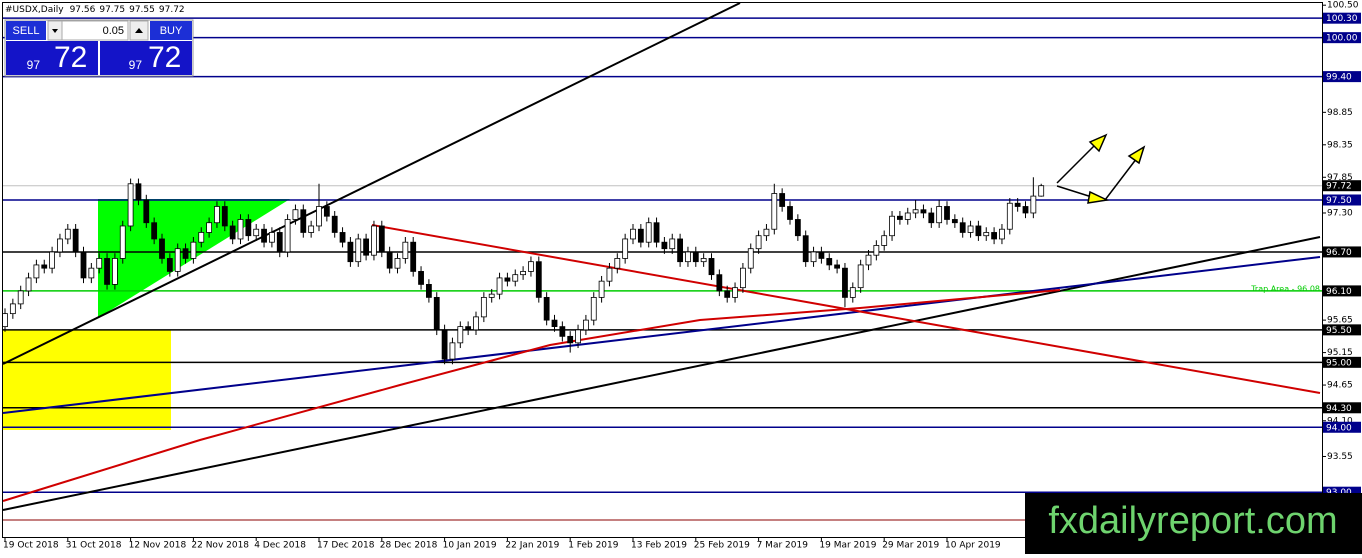 The height and width of the screenshot is (558, 1362). Describe the element at coordinates (1340, 145) in the screenshot. I see `y-tick-label: 98.35` at that location.